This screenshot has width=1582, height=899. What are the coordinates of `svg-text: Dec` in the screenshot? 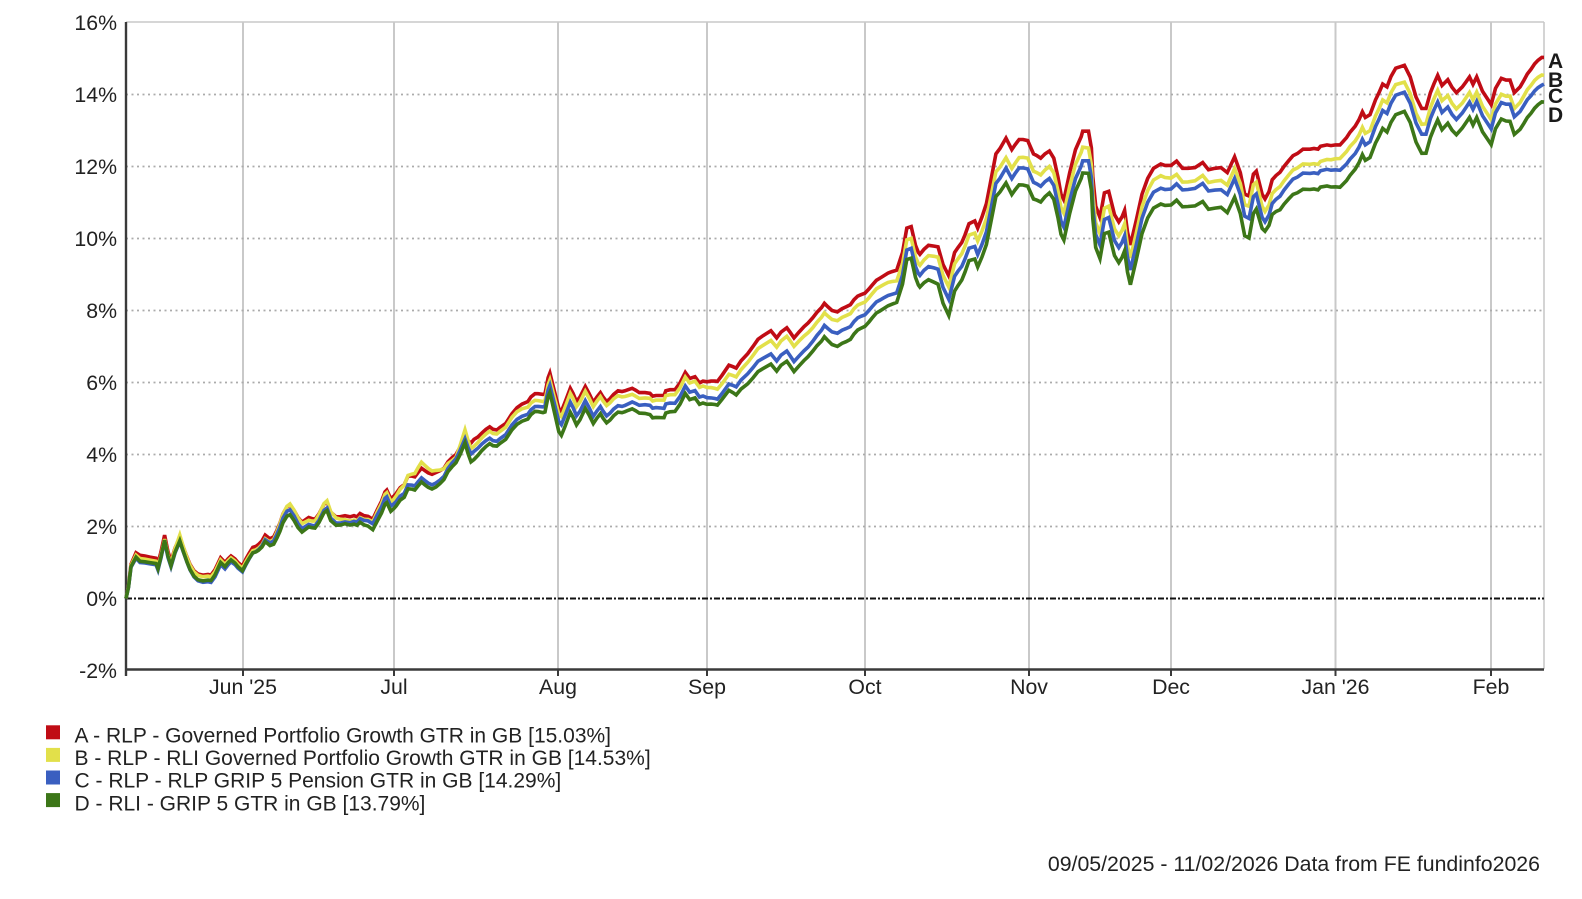 It's located at (1171, 687).